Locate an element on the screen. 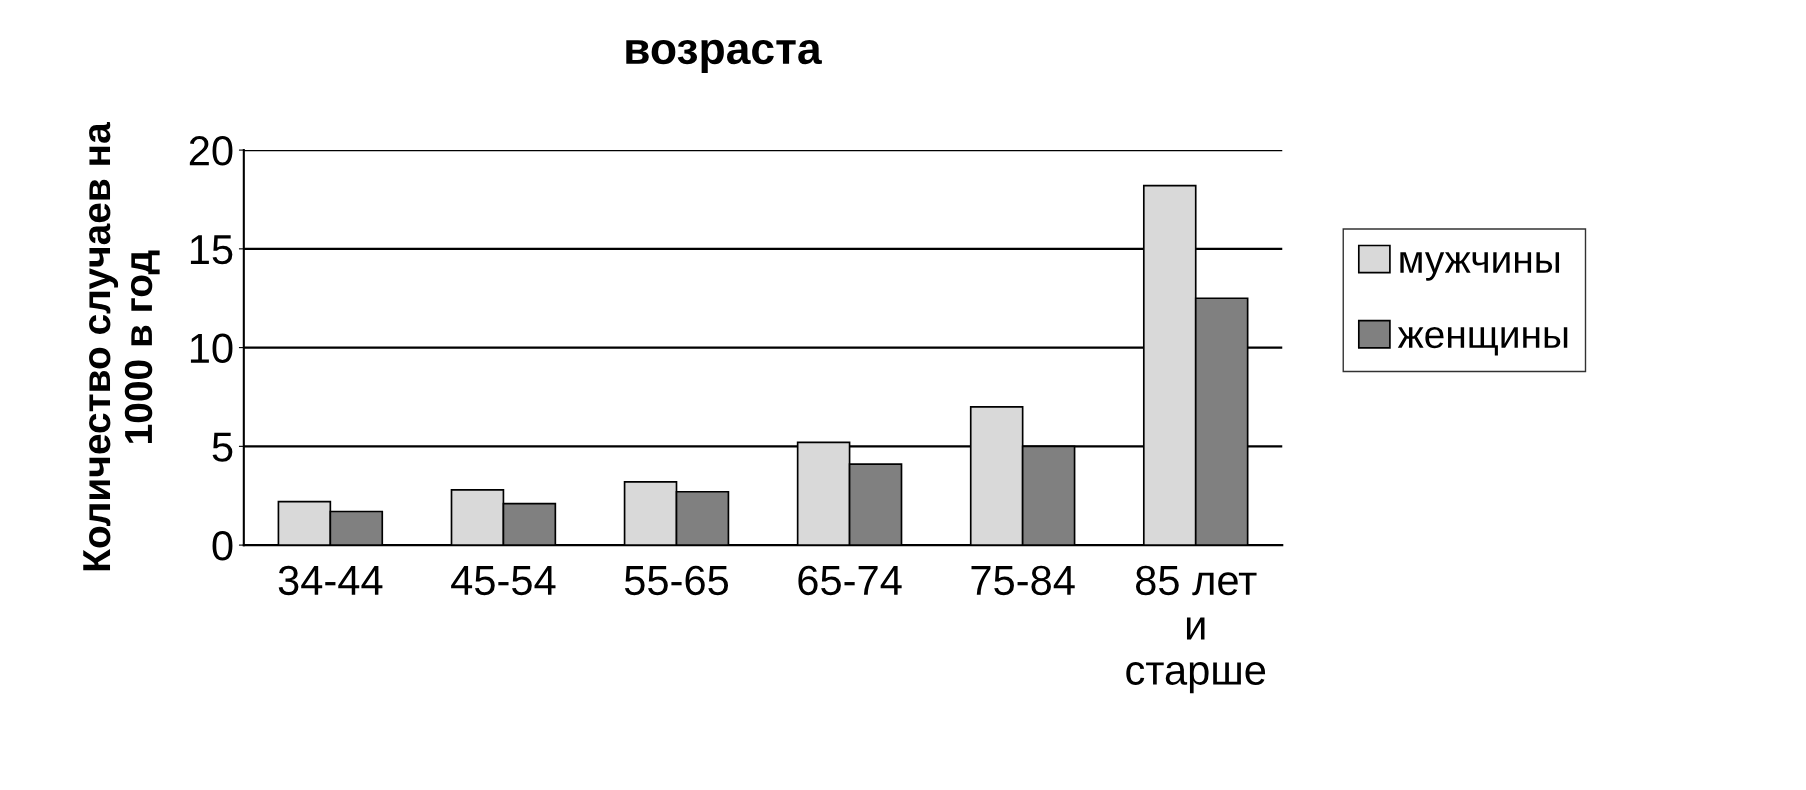 The image size is (1806, 790). x-tick-label: 34-44 is located at coordinates (330, 580).